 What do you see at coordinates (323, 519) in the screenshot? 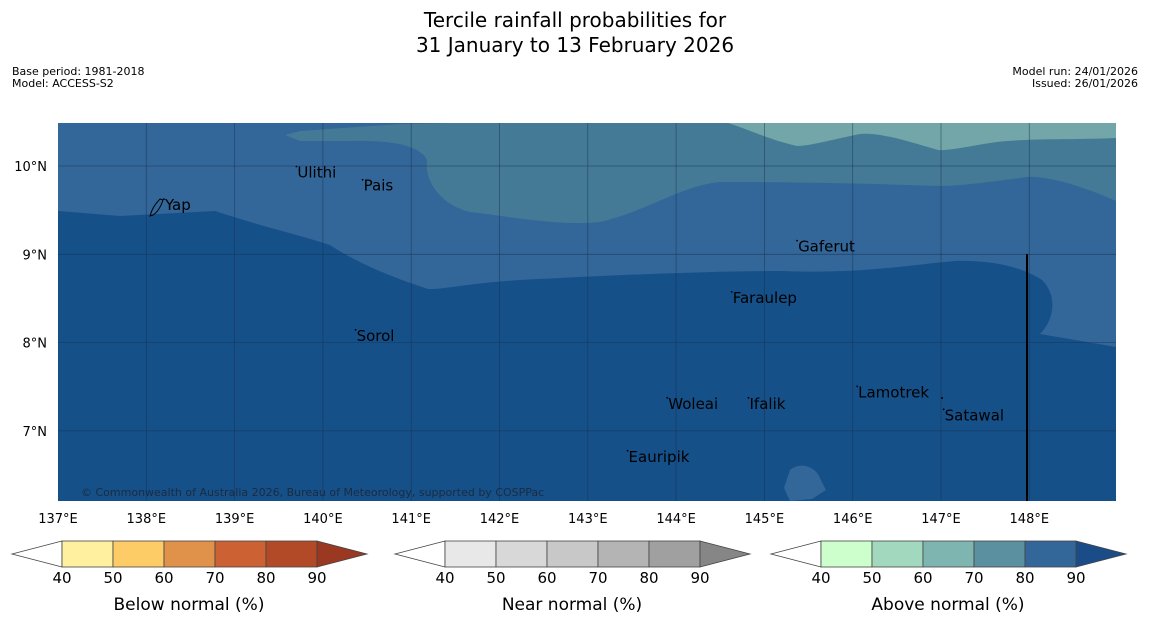
I see `longitude-tick-label: 140°E` at bounding box center [323, 519].